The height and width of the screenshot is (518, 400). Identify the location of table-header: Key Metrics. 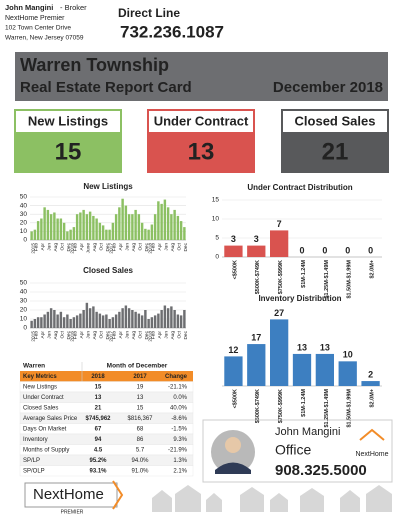
(40, 377).